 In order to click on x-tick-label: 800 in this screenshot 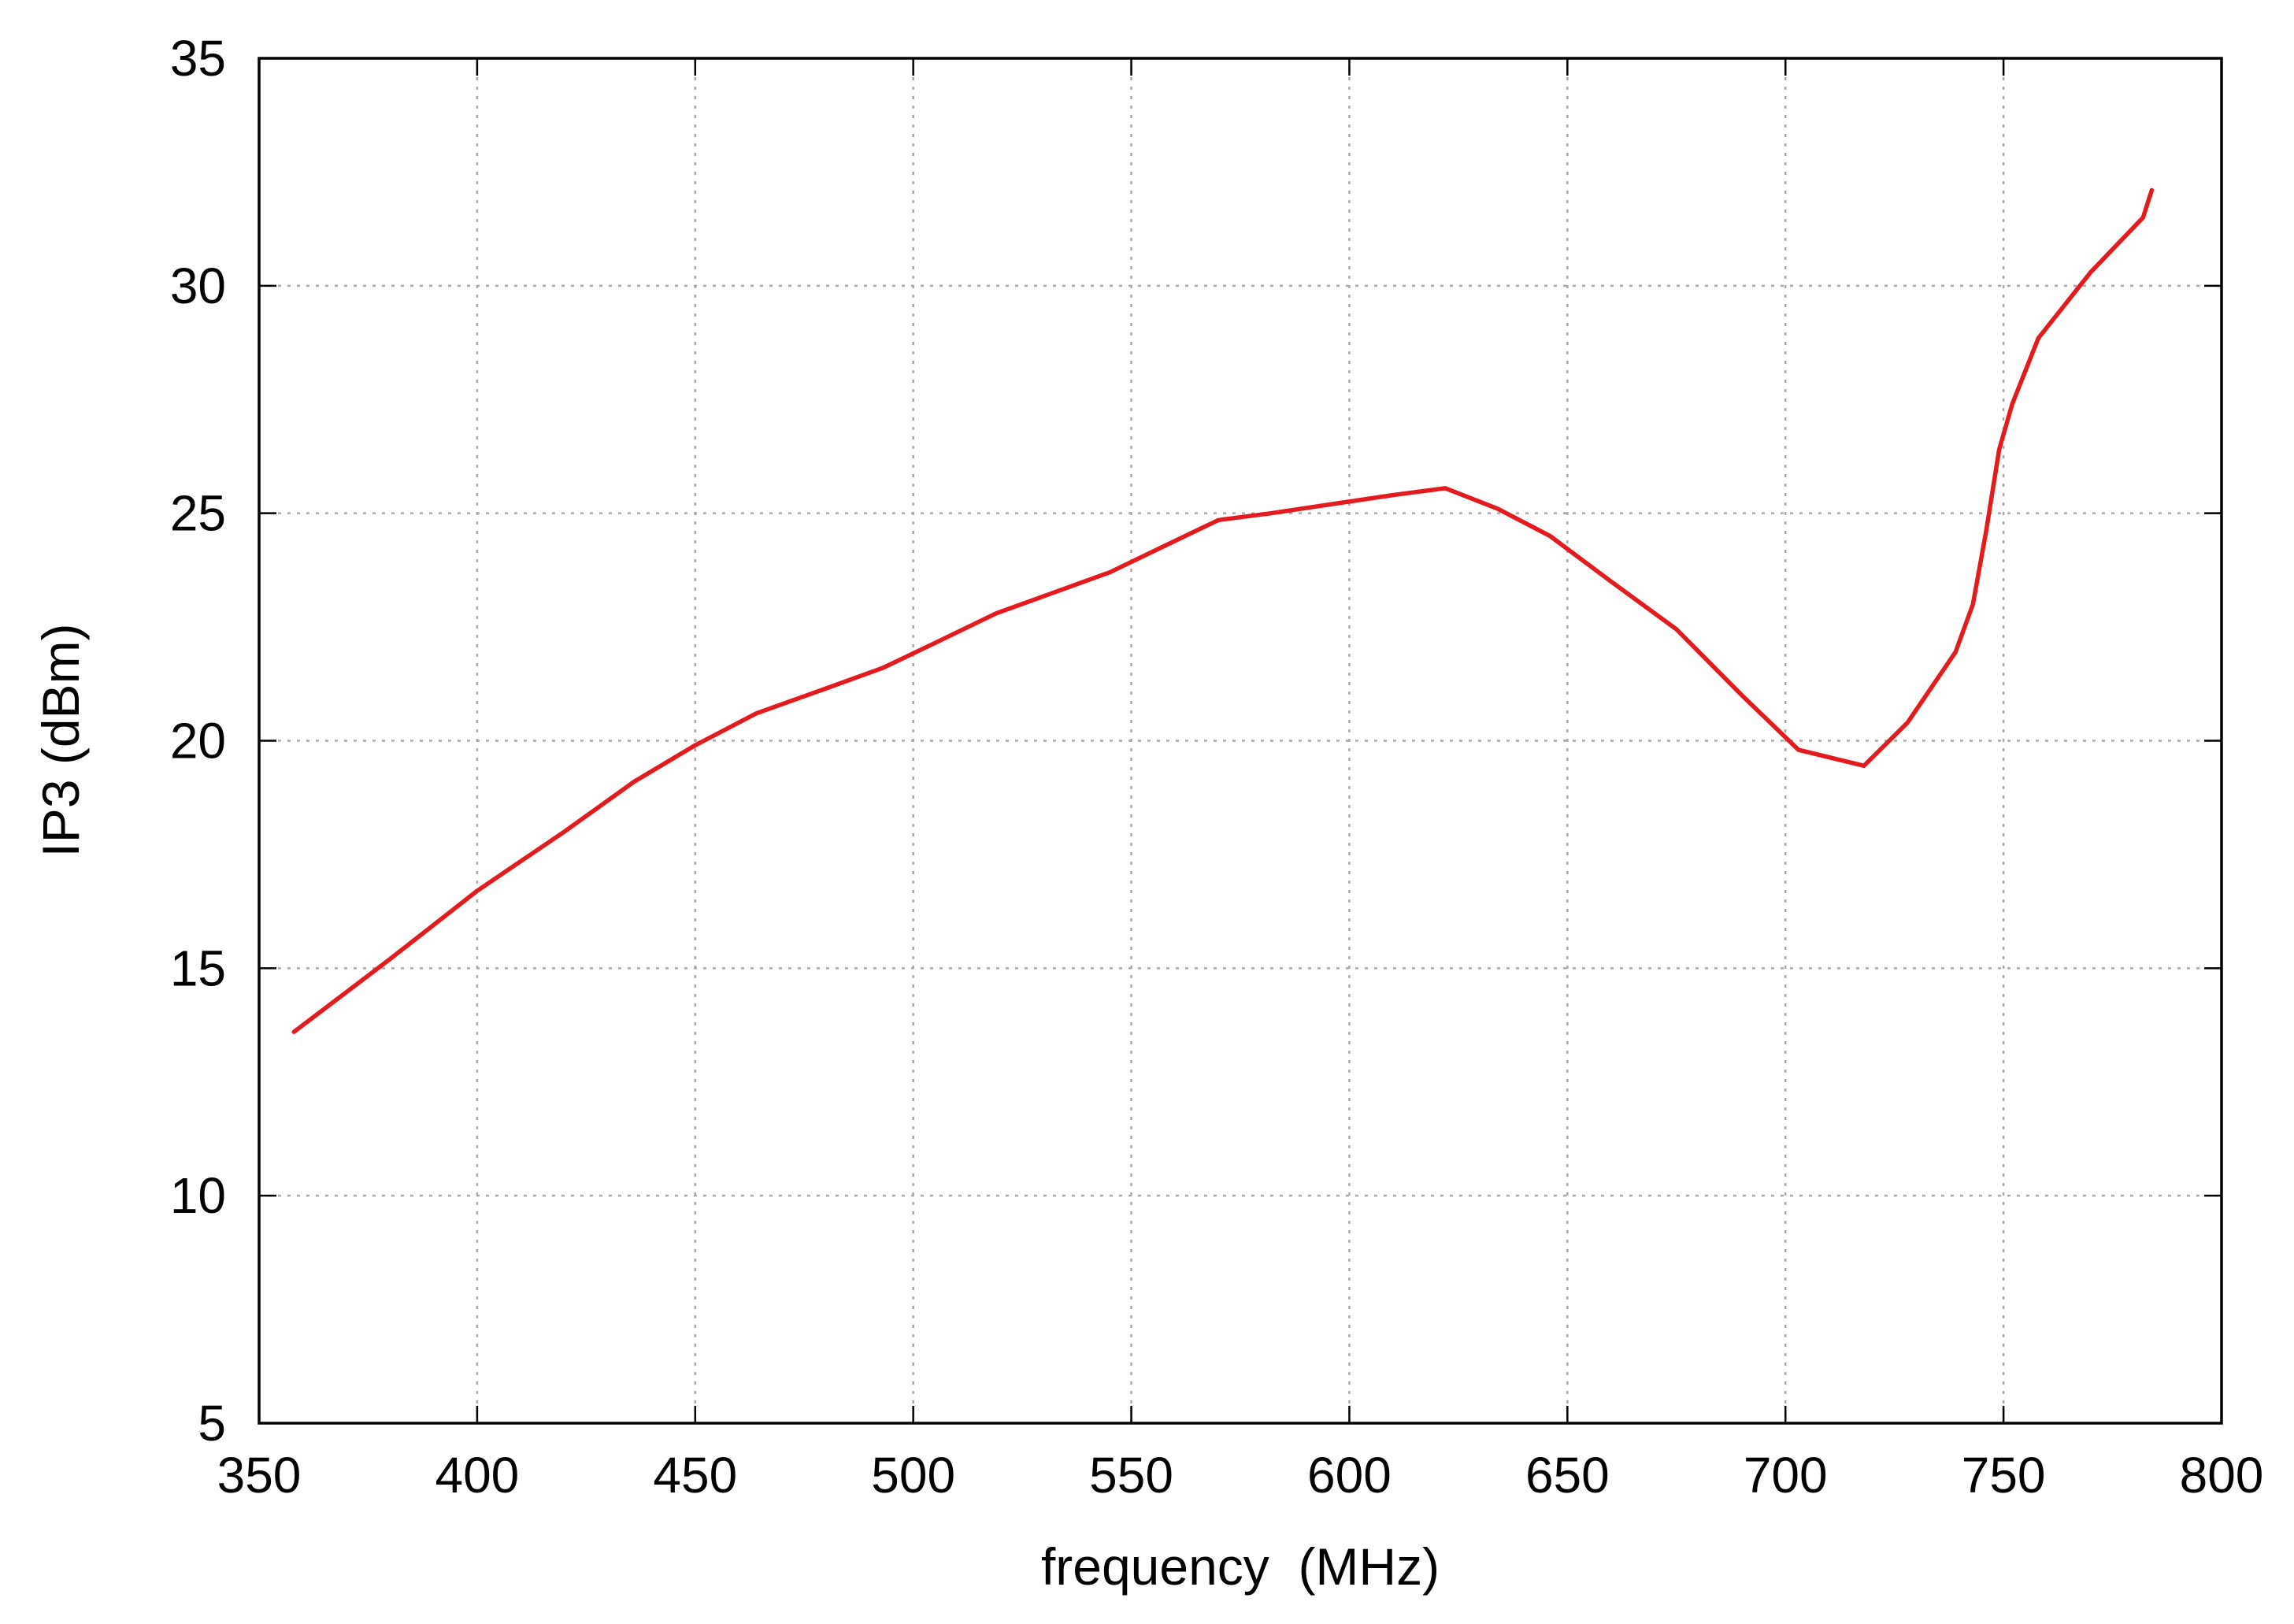, I will do `click(2222, 1475)`.